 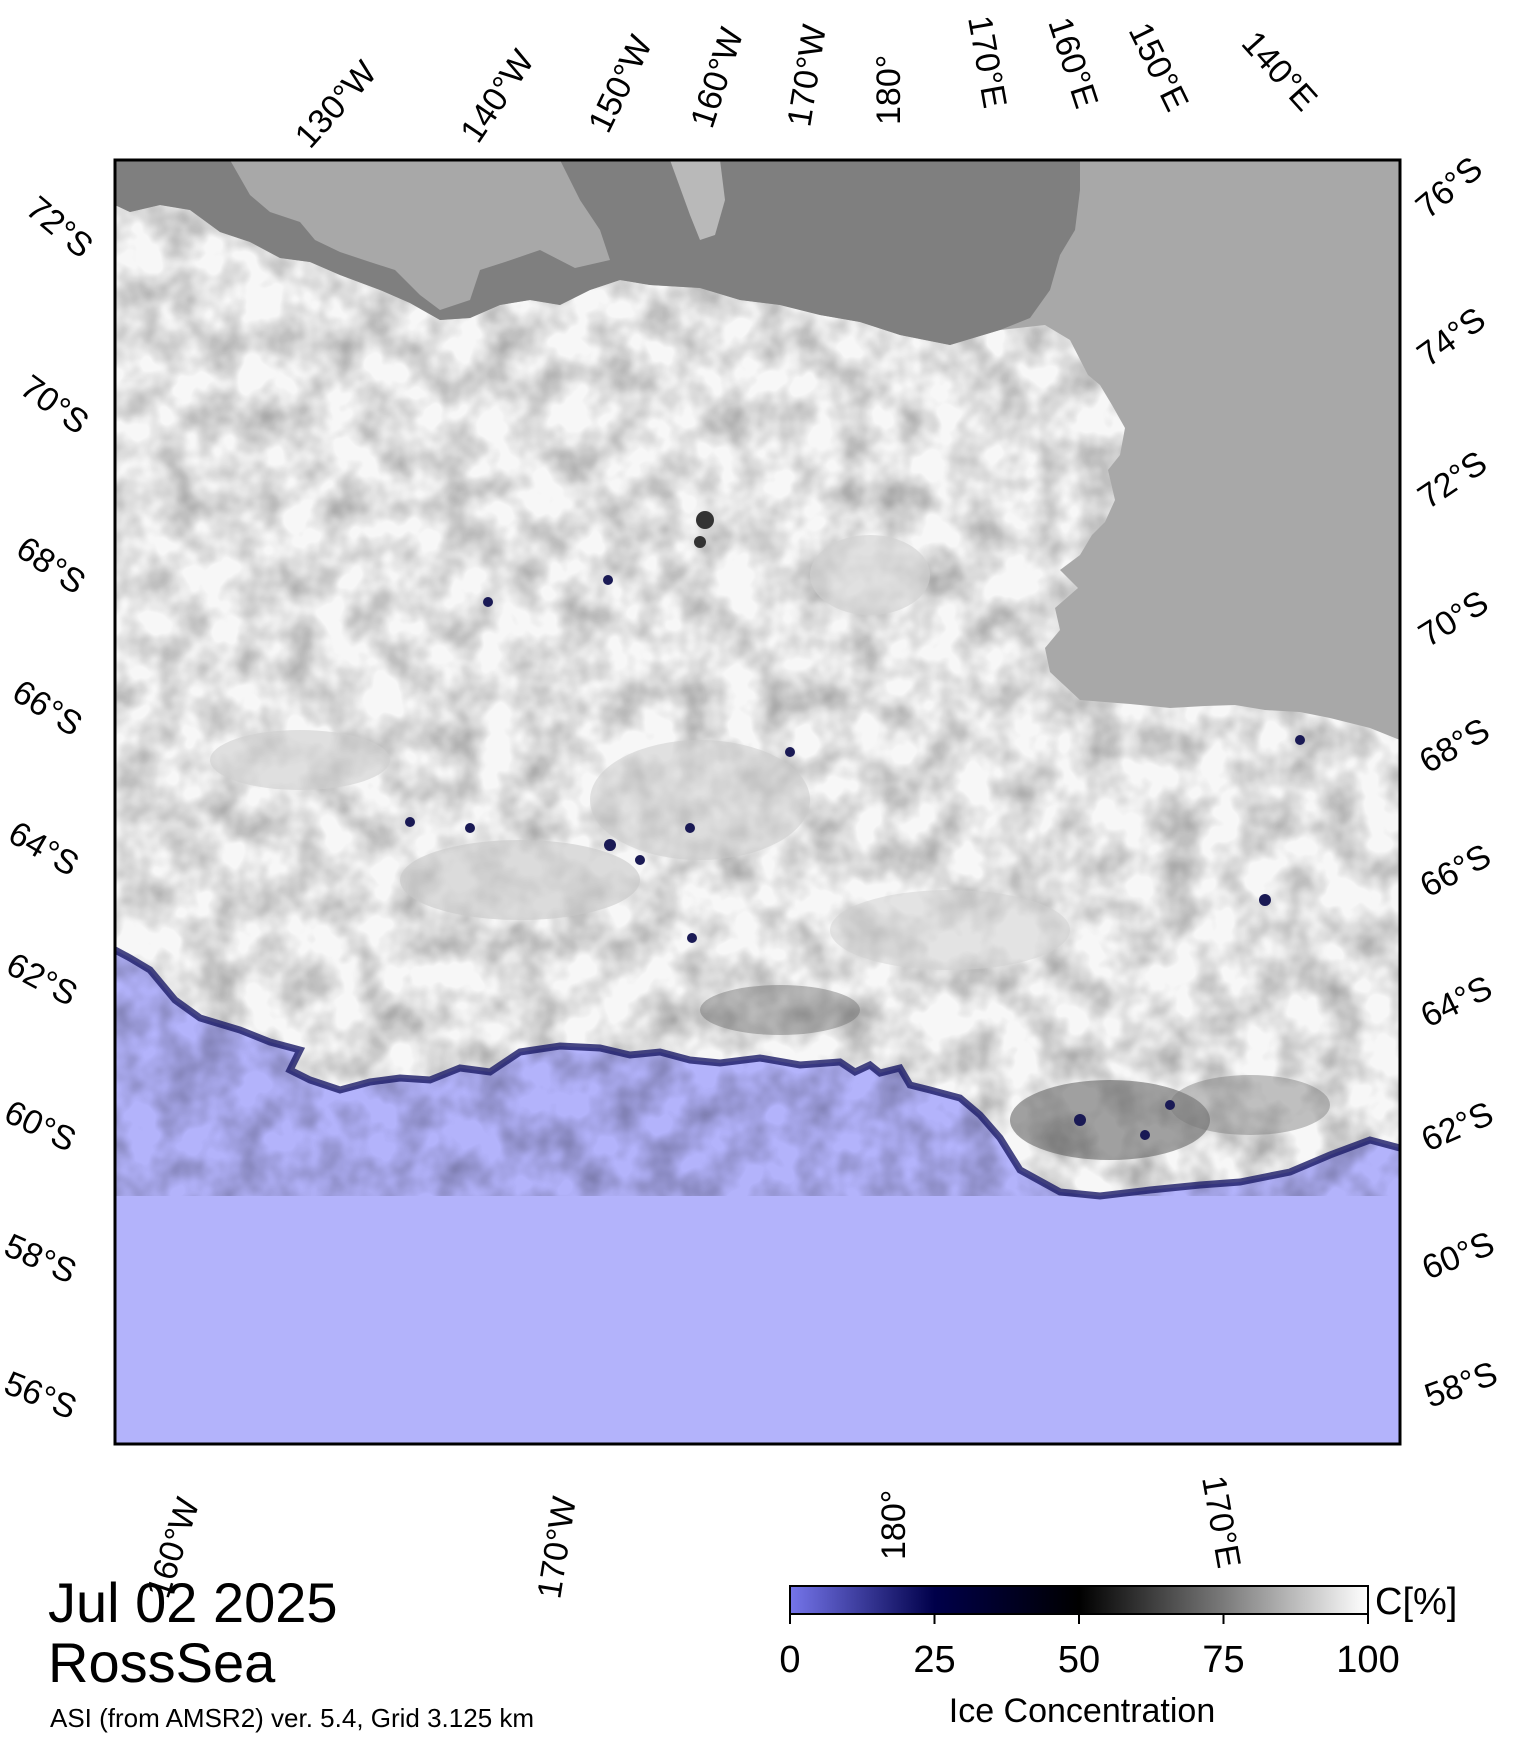 What do you see at coordinates (41, 980) in the screenshot?
I see `lat-label-left-62s: 62°S` at bounding box center [41, 980].